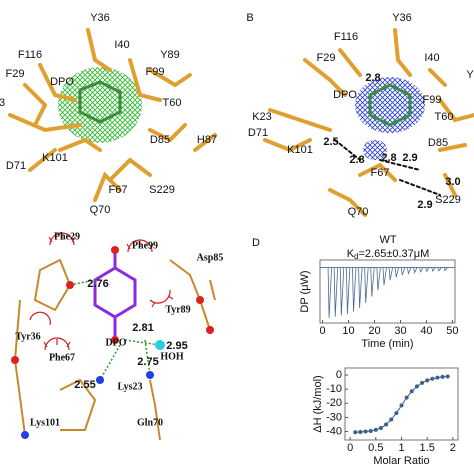 This screenshot has width=474, height=474. Describe the element at coordinates (350, 448) in the screenshot. I see `x-tick-label: 0` at that location.